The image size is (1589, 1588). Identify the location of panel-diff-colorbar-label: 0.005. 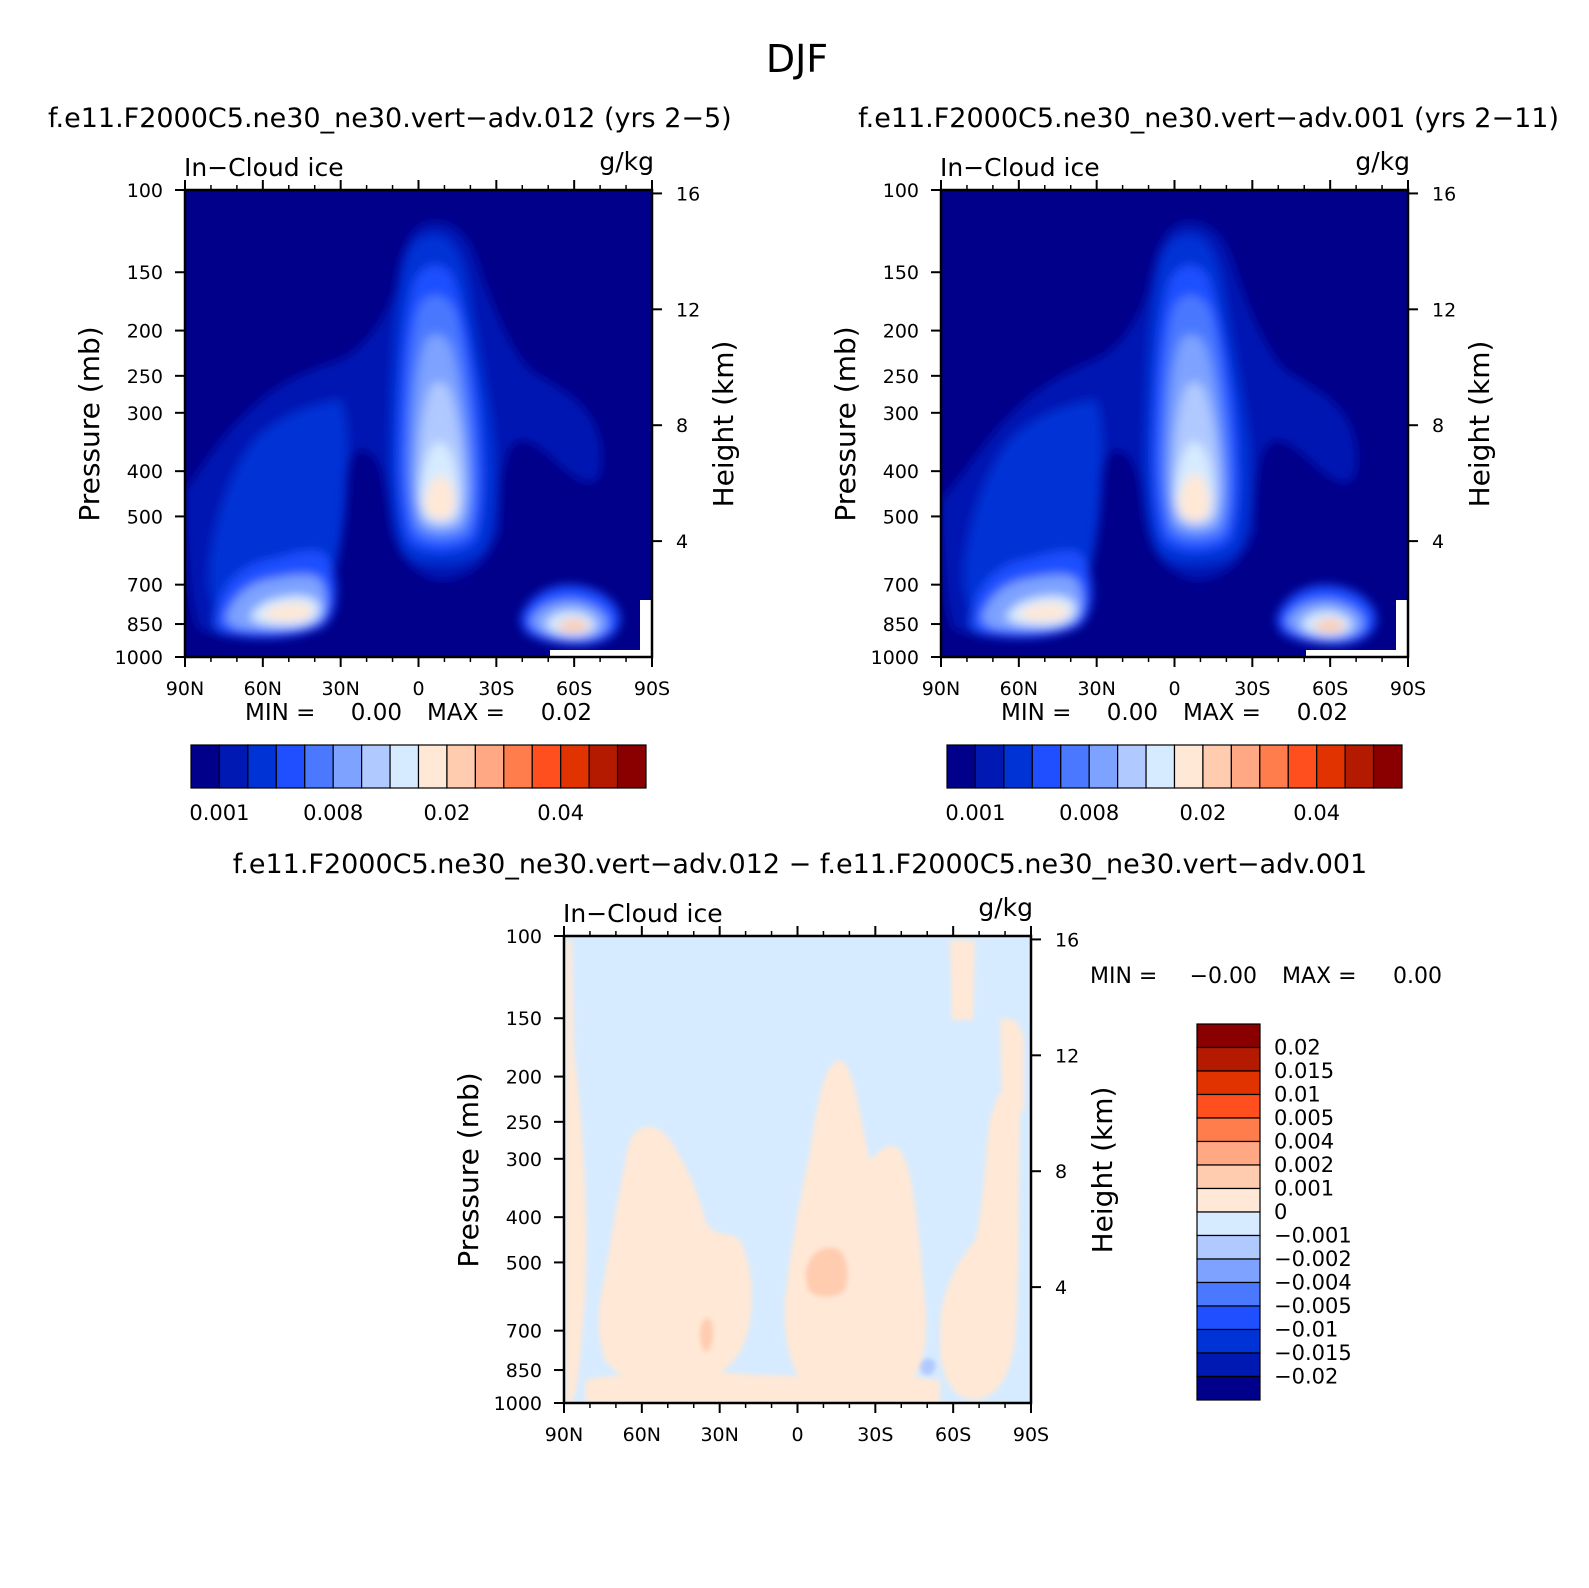
(1304, 1118).